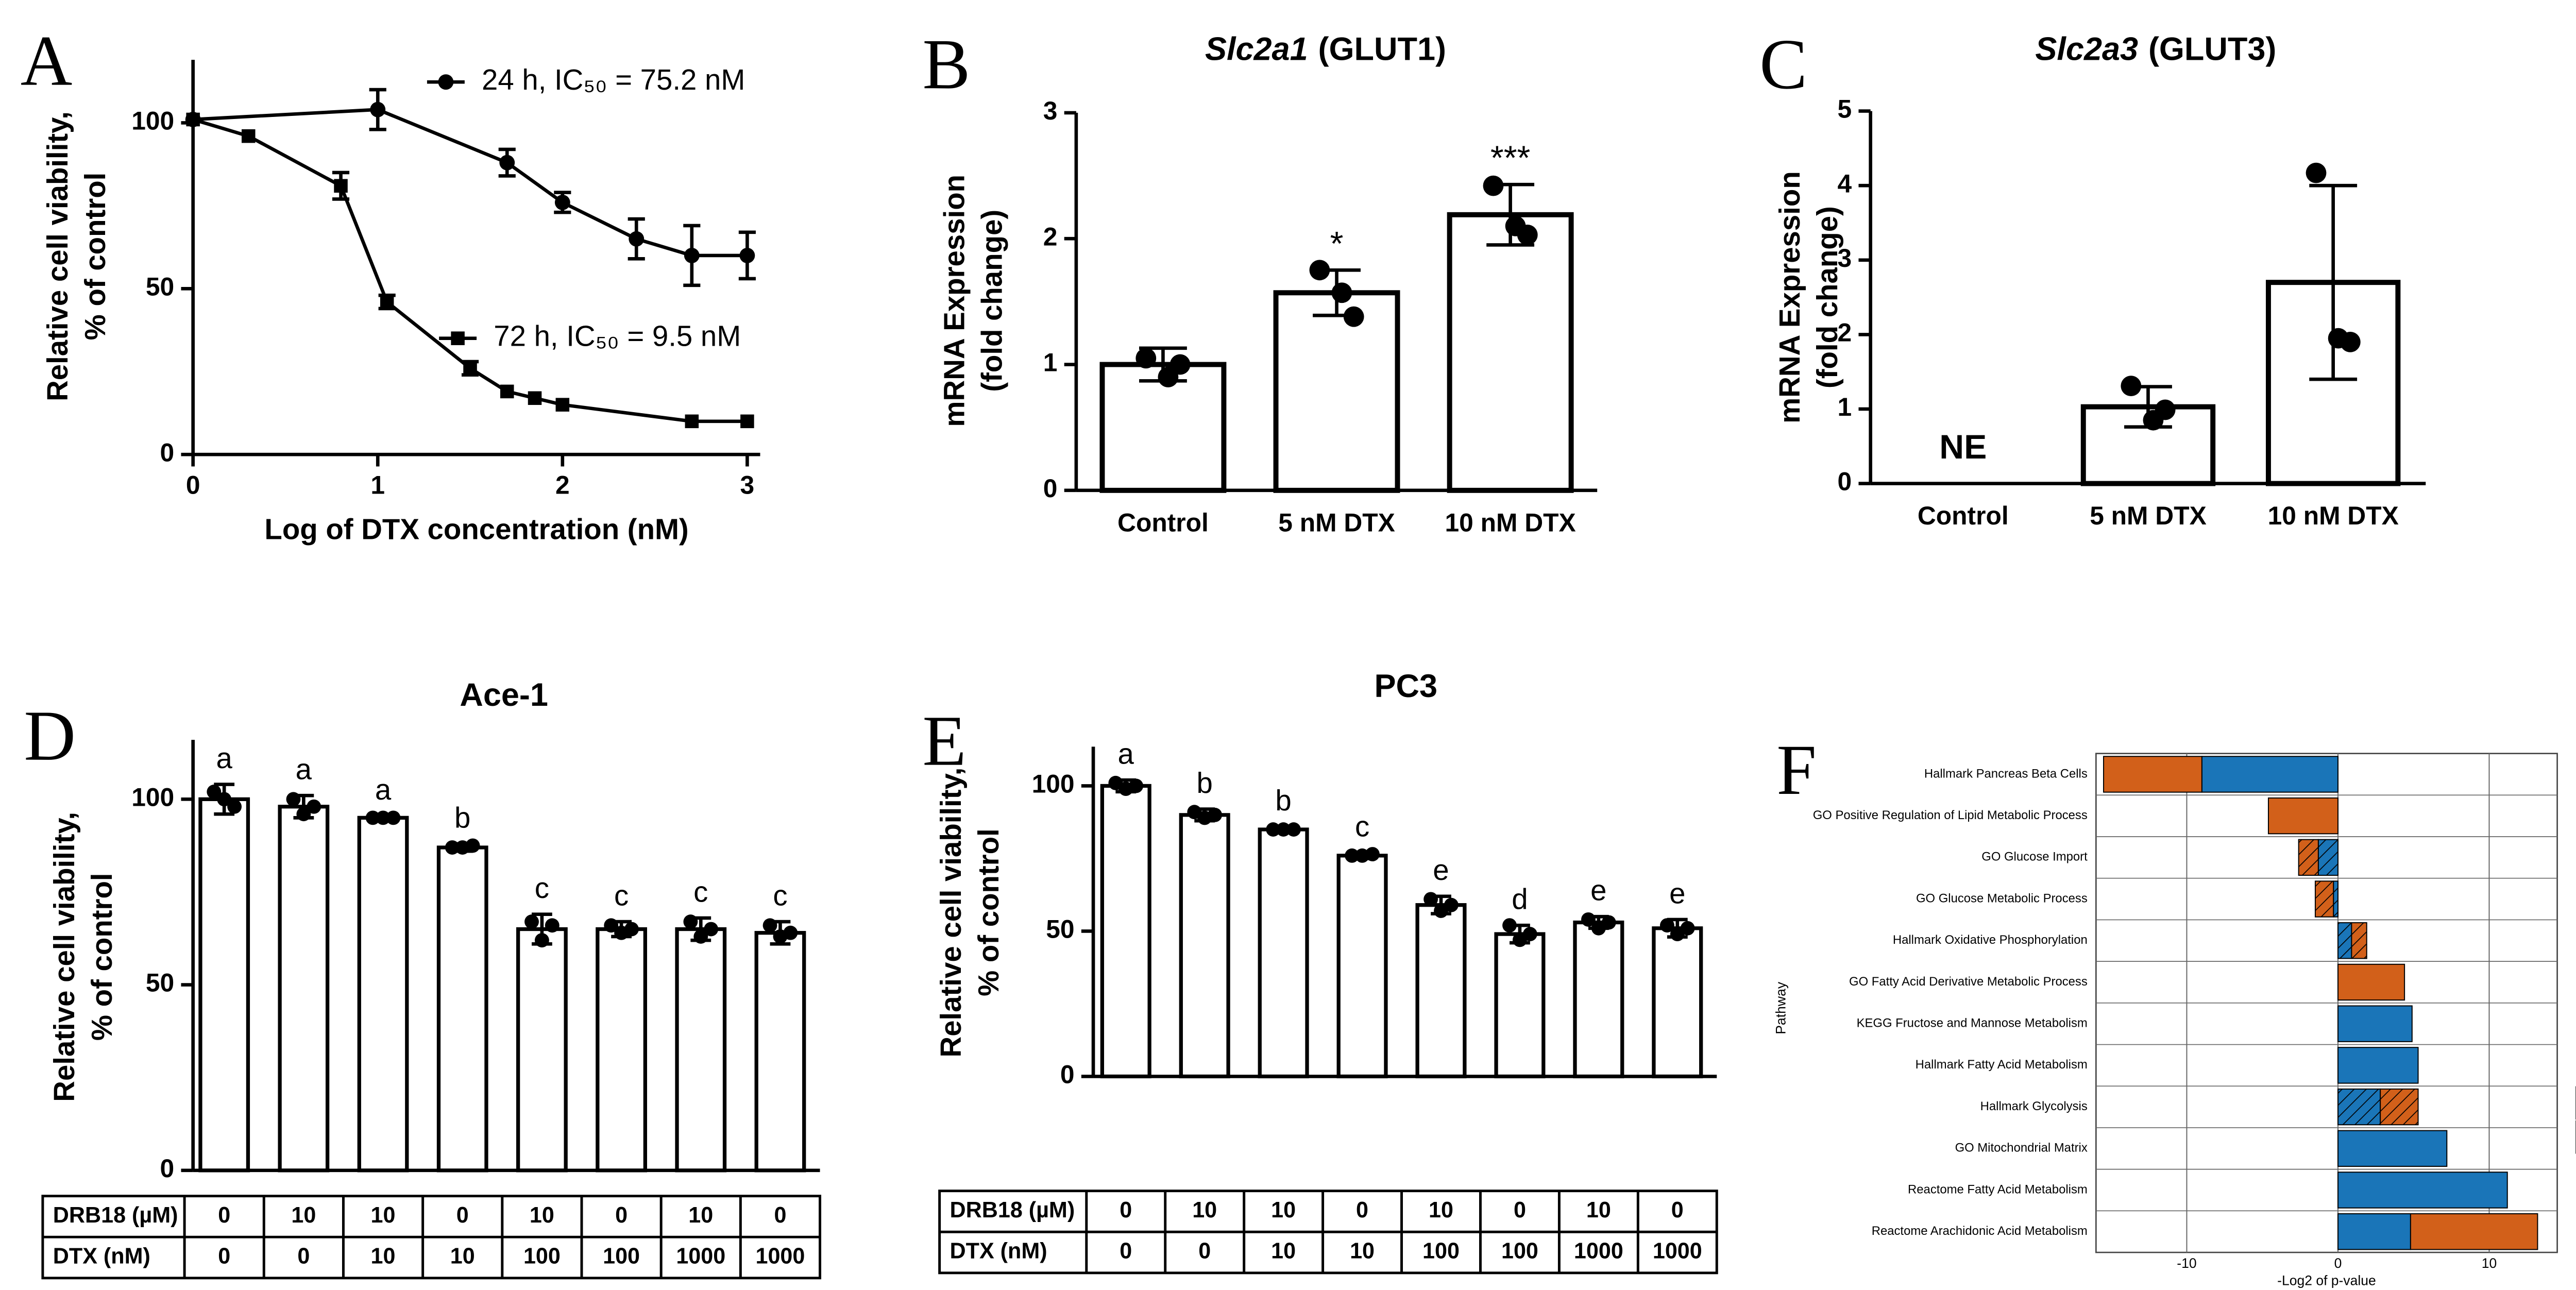  I want to click on value-label: NE, so click(1963, 447).